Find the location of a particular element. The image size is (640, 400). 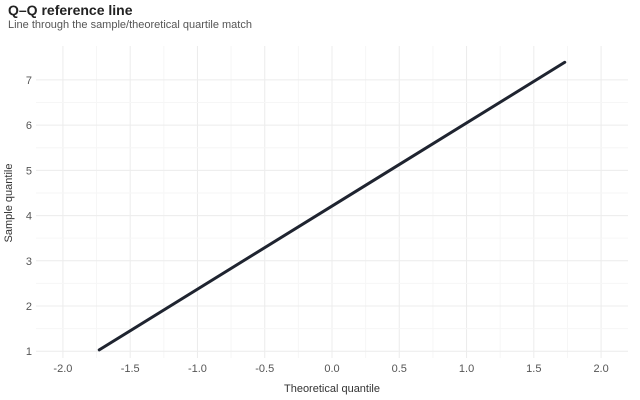

y-axis-label: Sample quantile is located at coordinates (9, 203).